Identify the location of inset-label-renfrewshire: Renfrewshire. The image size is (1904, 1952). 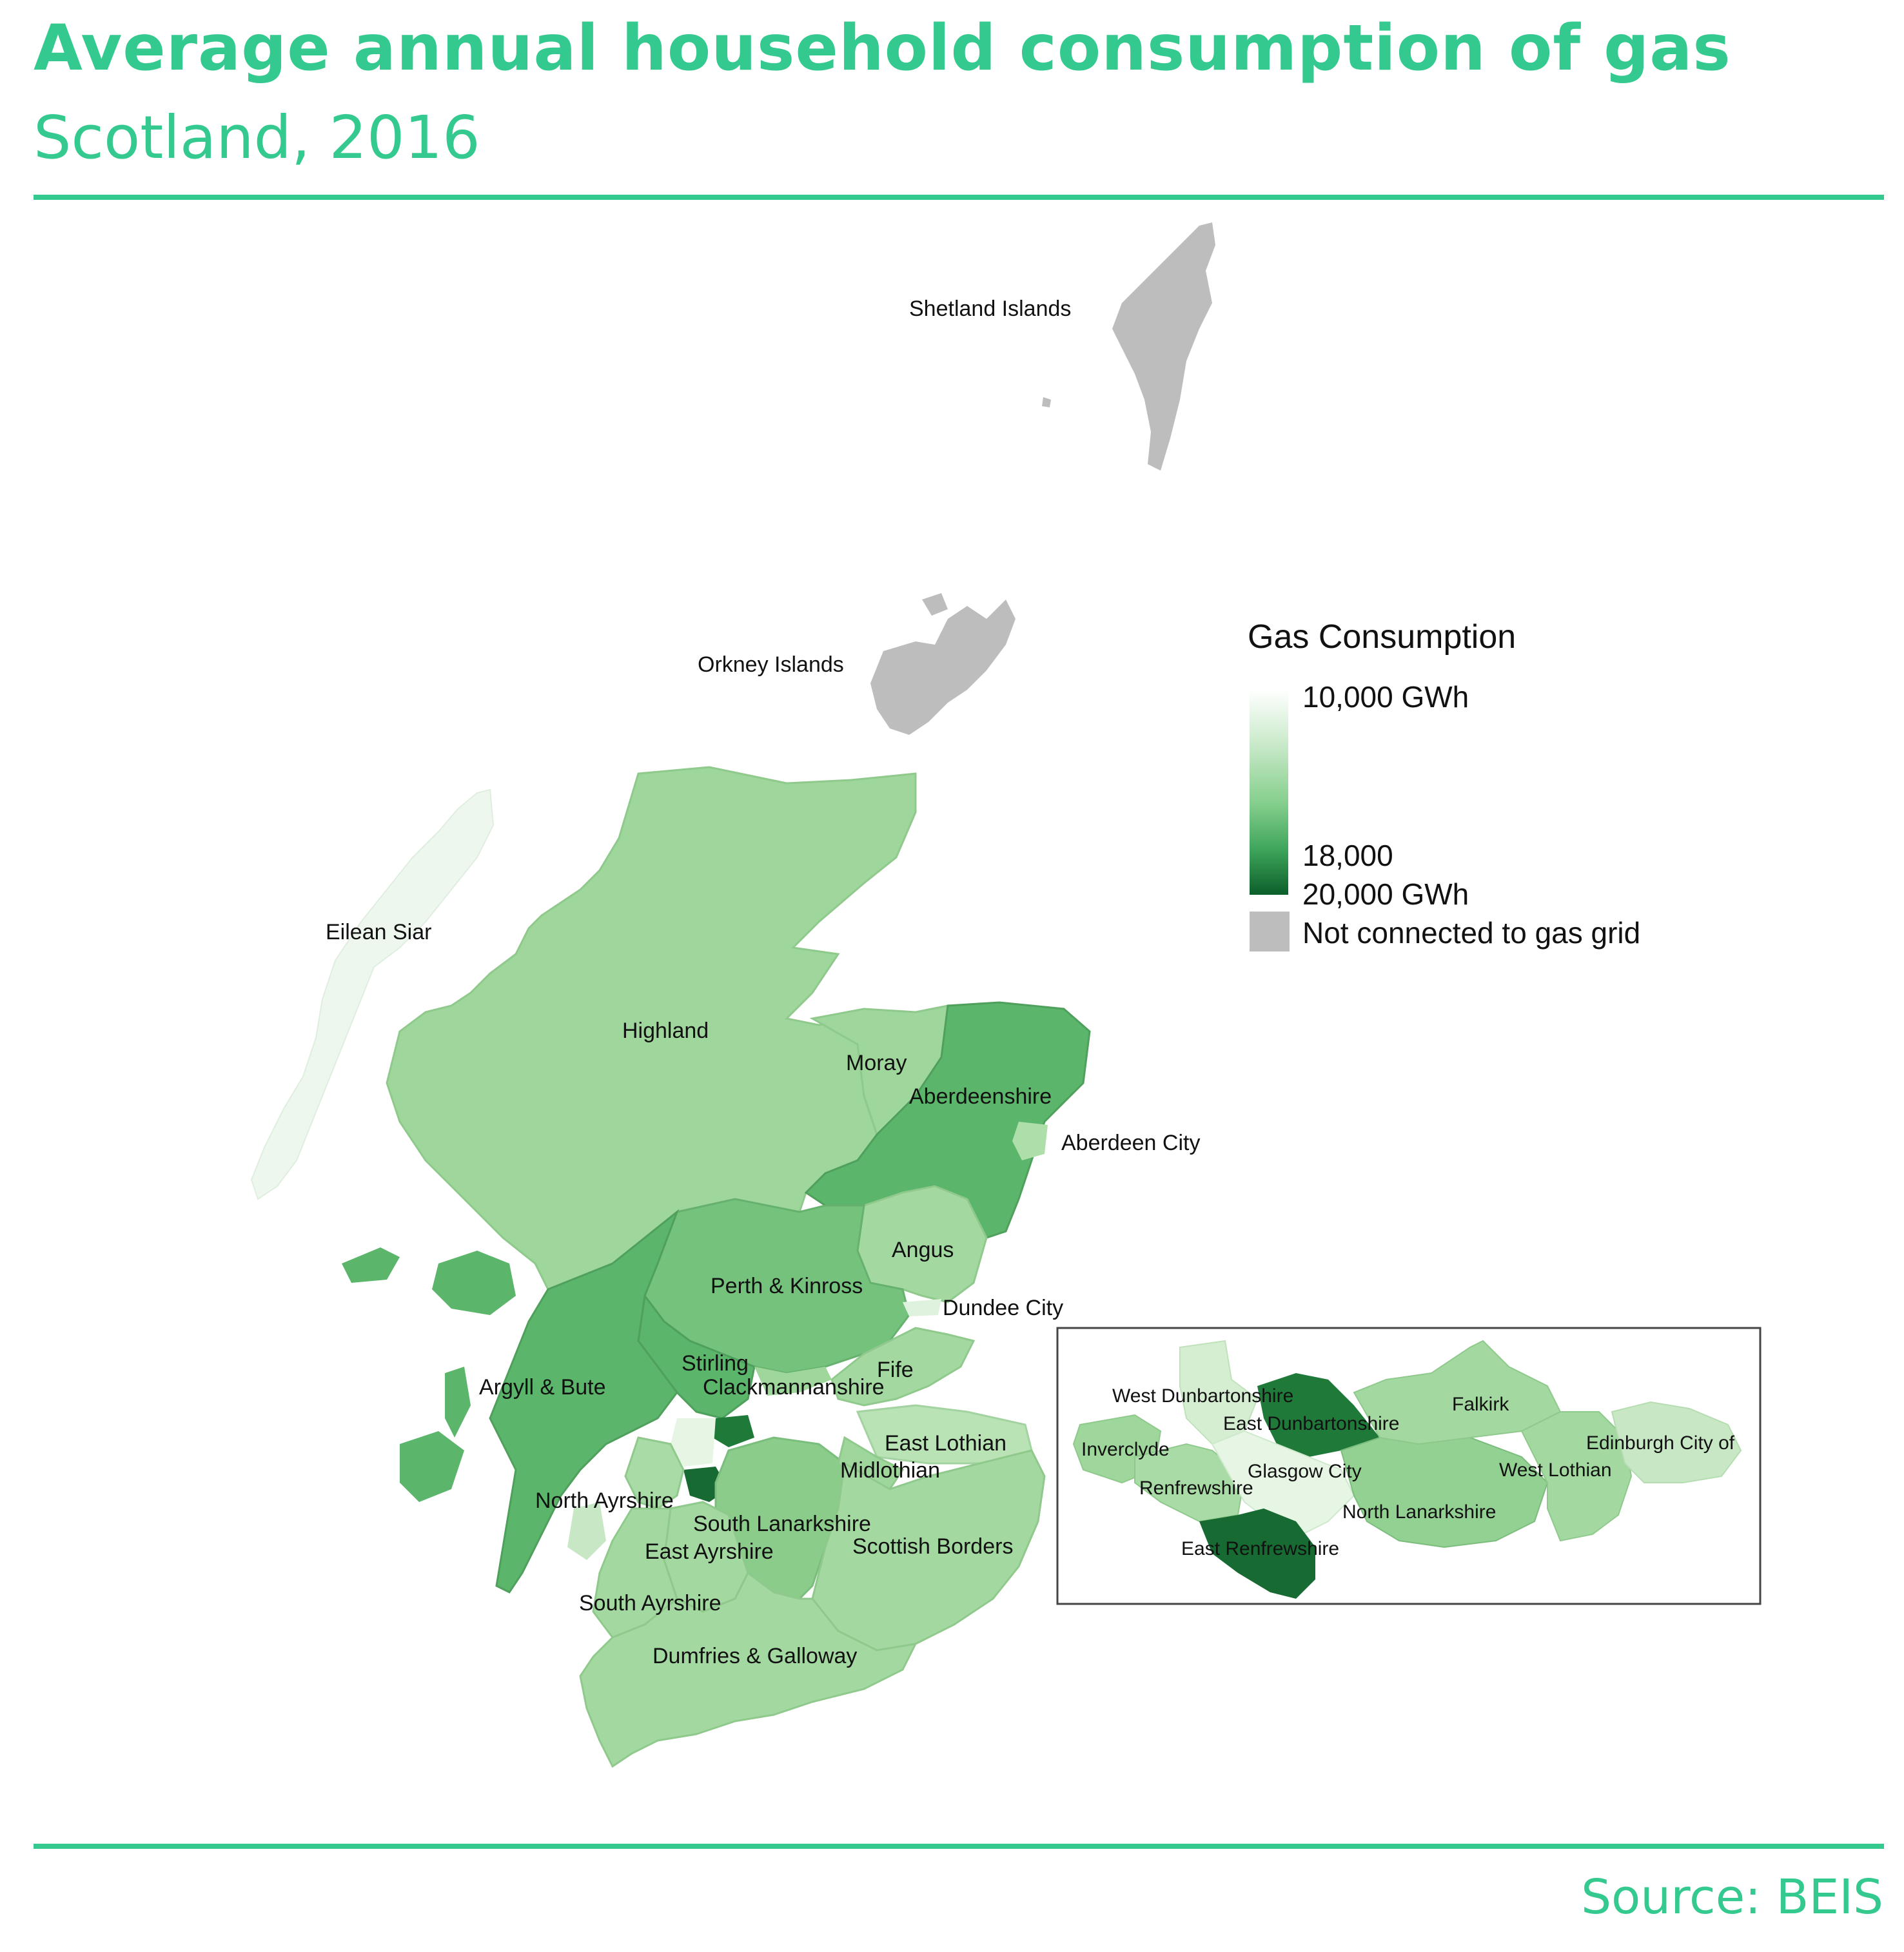
(1196, 1489).